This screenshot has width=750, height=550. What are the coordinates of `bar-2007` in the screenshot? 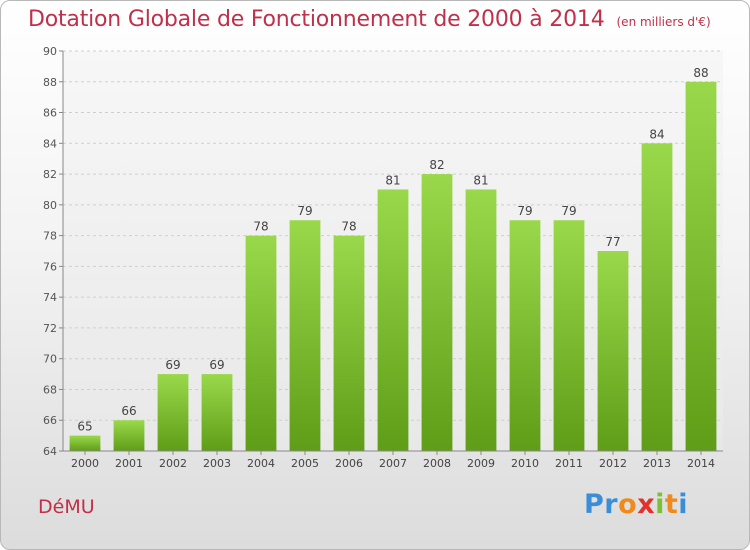 It's located at (393, 320).